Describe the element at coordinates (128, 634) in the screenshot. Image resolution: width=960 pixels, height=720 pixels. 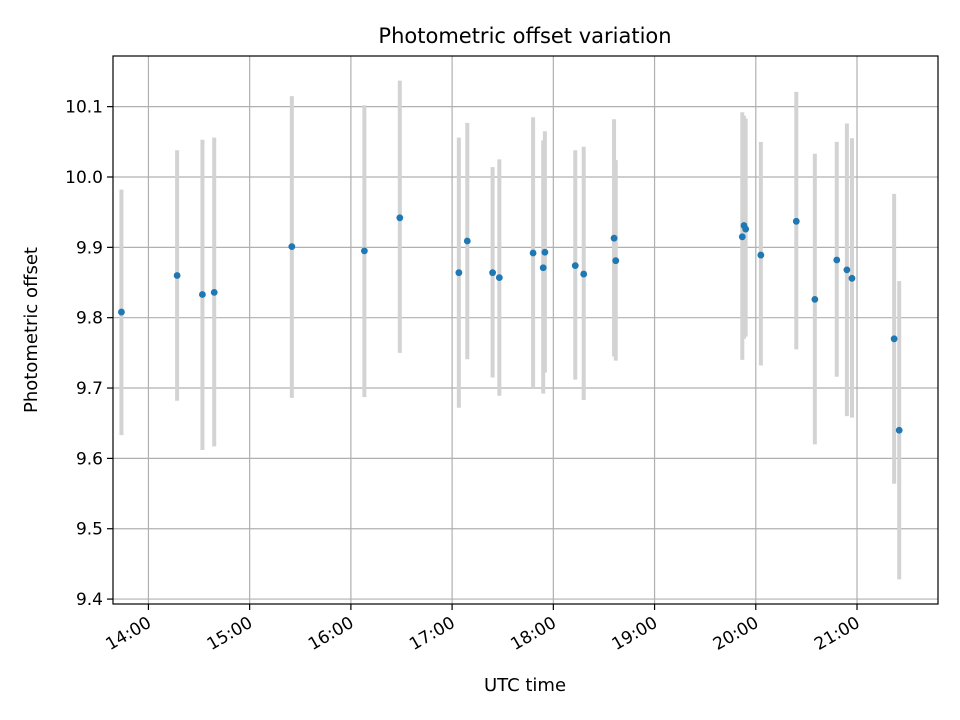
I see `x-tick-label: 14:00` at that location.